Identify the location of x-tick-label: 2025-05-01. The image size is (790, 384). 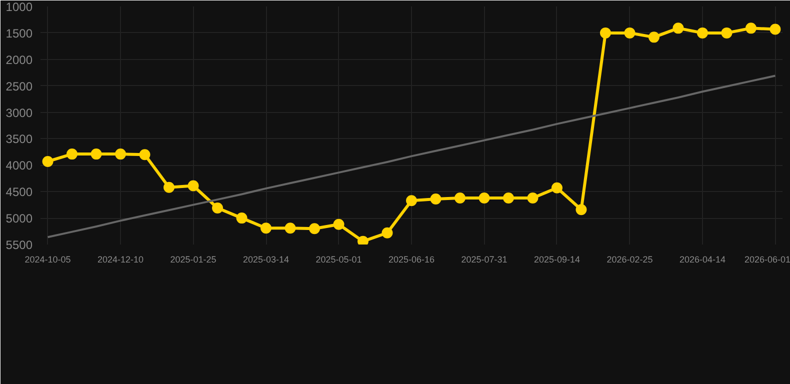
(339, 259).